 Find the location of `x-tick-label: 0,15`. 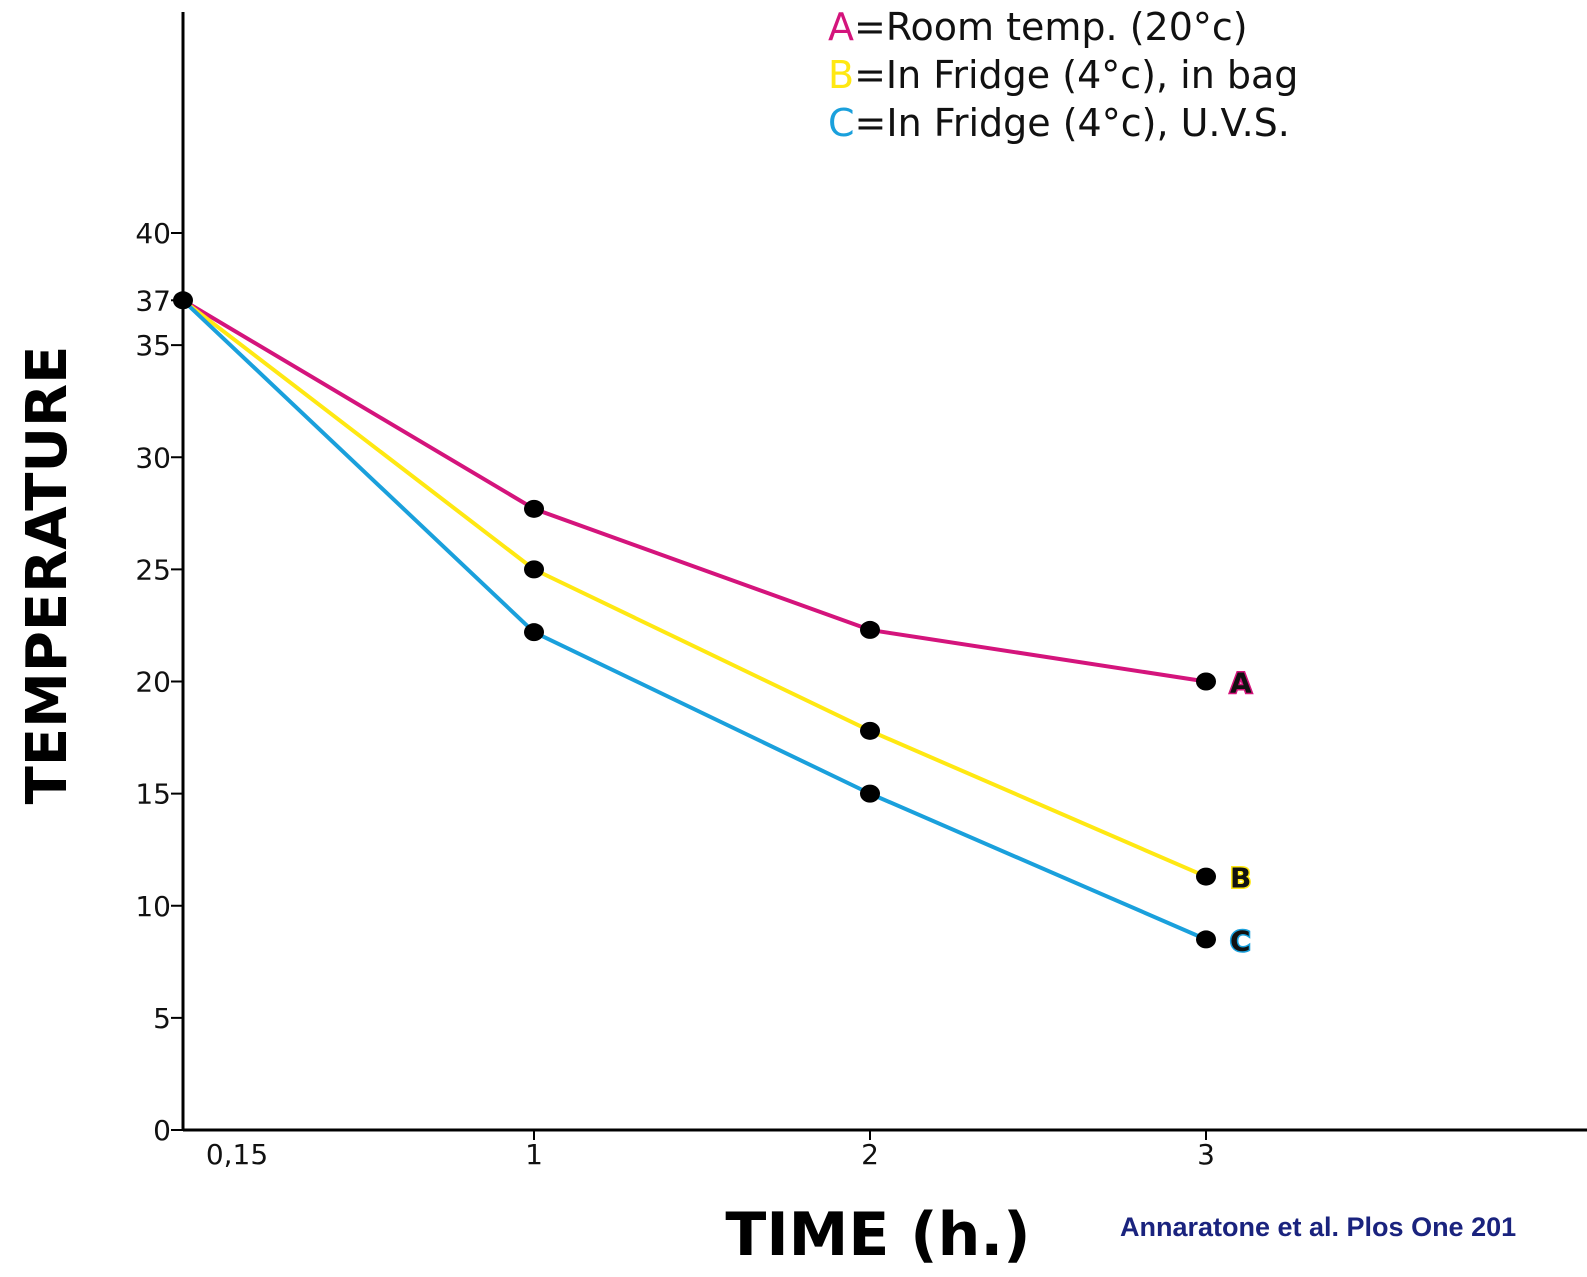

x-tick-label: 0,15 is located at coordinates (237, 1154).